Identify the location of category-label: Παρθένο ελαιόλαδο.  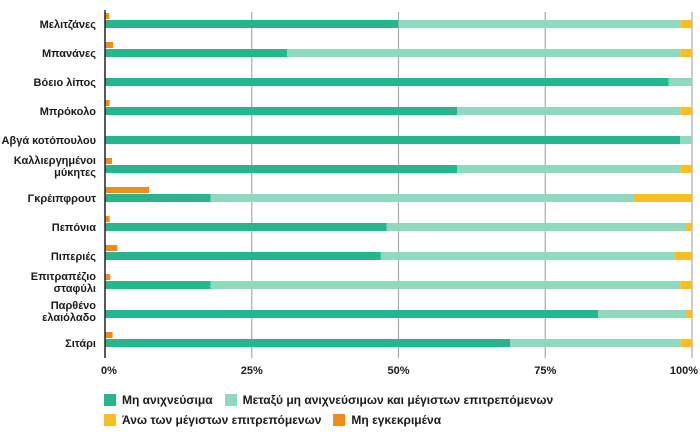
(69, 312).